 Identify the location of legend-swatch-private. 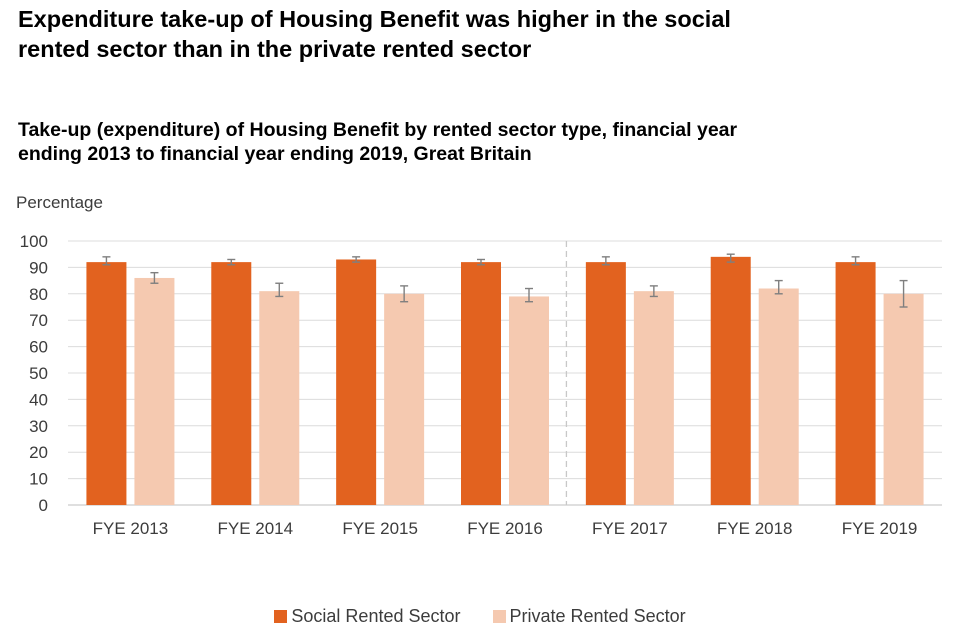
(499, 616).